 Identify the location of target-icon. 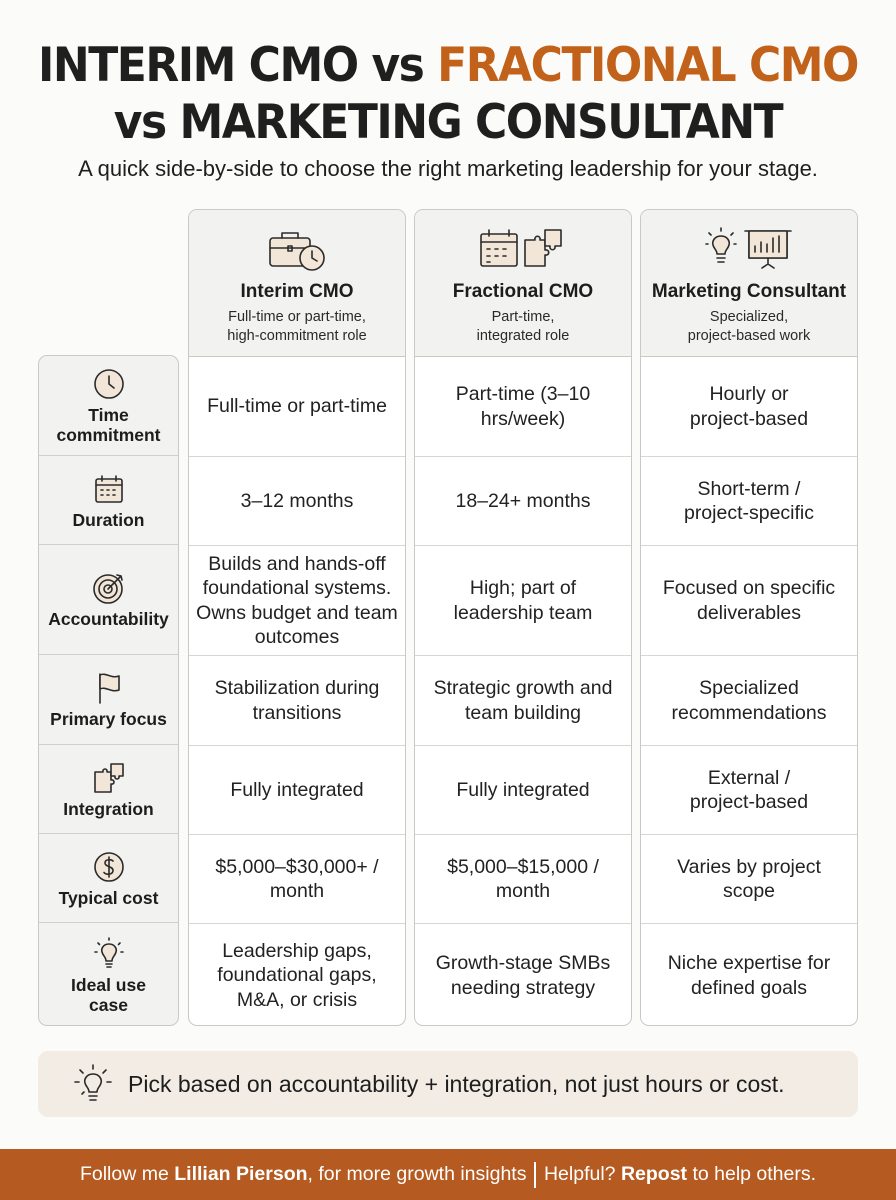
(107, 589).